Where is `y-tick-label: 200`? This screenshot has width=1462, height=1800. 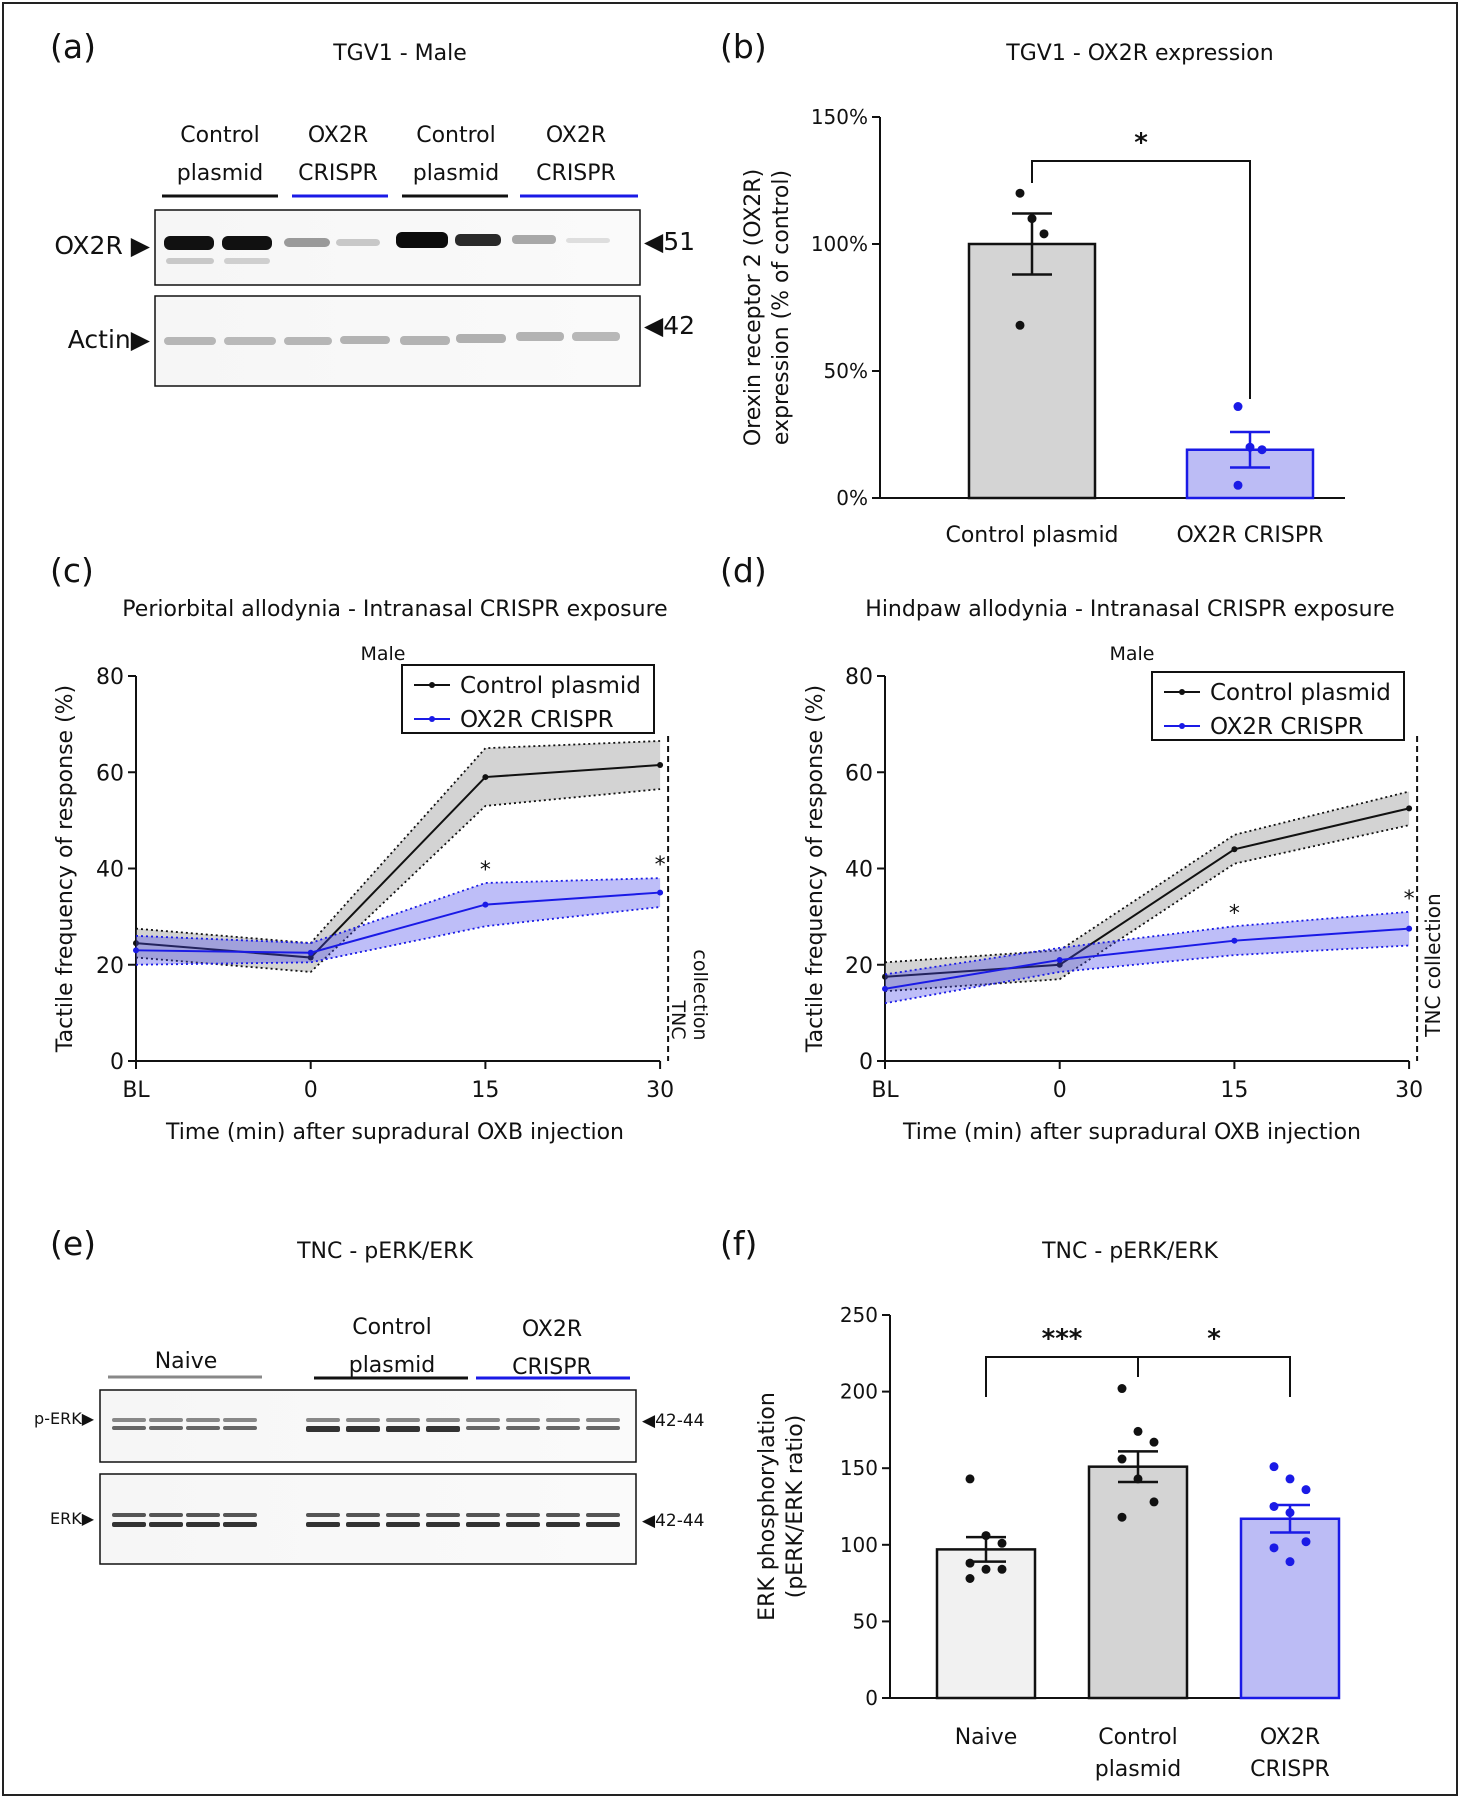
y-tick-label: 200 is located at coordinates (859, 1392).